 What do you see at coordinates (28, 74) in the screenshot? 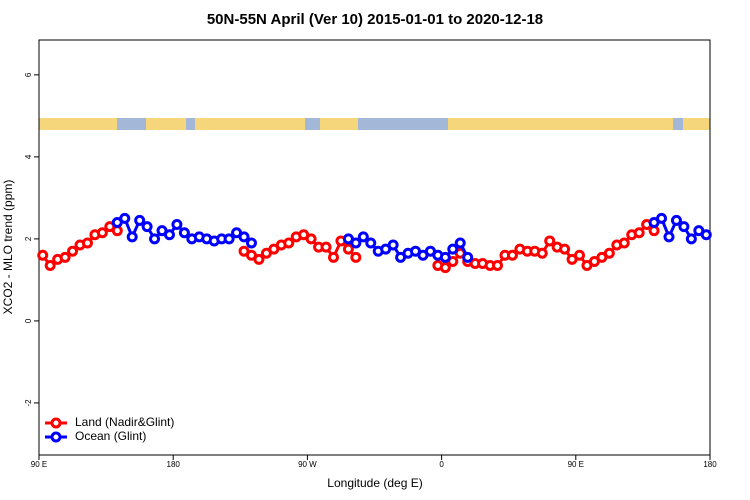
I see `y-tick-label: 6` at bounding box center [28, 74].